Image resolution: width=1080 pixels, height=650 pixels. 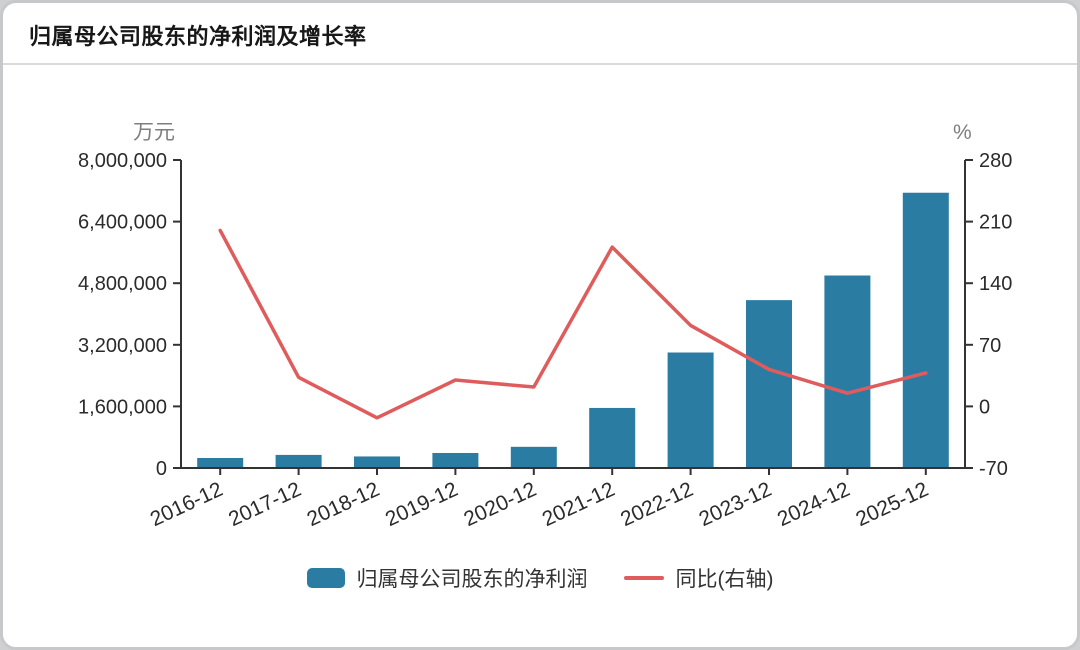 What do you see at coordinates (540, 64) in the screenshot?
I see `header-divider` at bounding box center [540, 64].